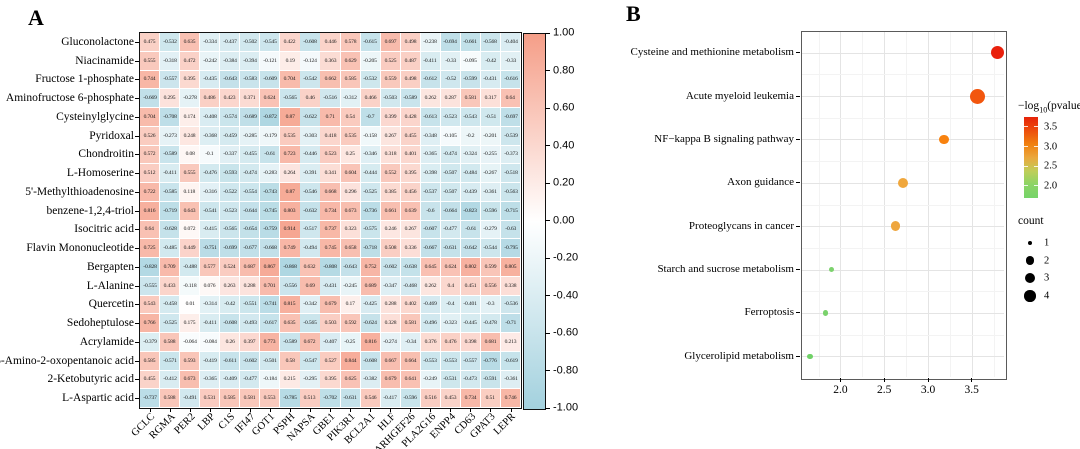  What do you see at coordinates (470, 192) in the screenshot?
I see `heatmap-cell: -0.439` at bounding box center [470, 192].